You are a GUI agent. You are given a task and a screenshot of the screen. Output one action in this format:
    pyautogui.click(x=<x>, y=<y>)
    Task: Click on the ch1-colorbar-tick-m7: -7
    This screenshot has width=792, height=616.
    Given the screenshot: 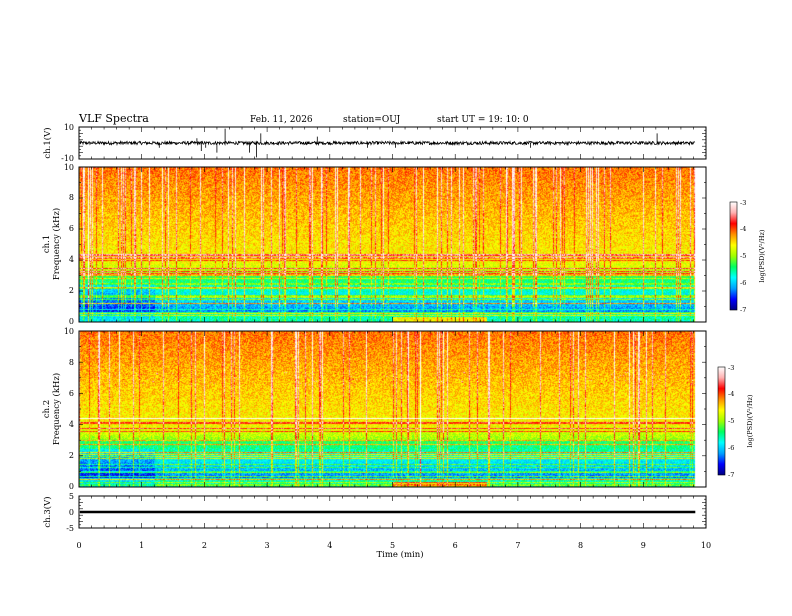 What is the action you would take?
    pyautogui.click(x=743, y=310)
    